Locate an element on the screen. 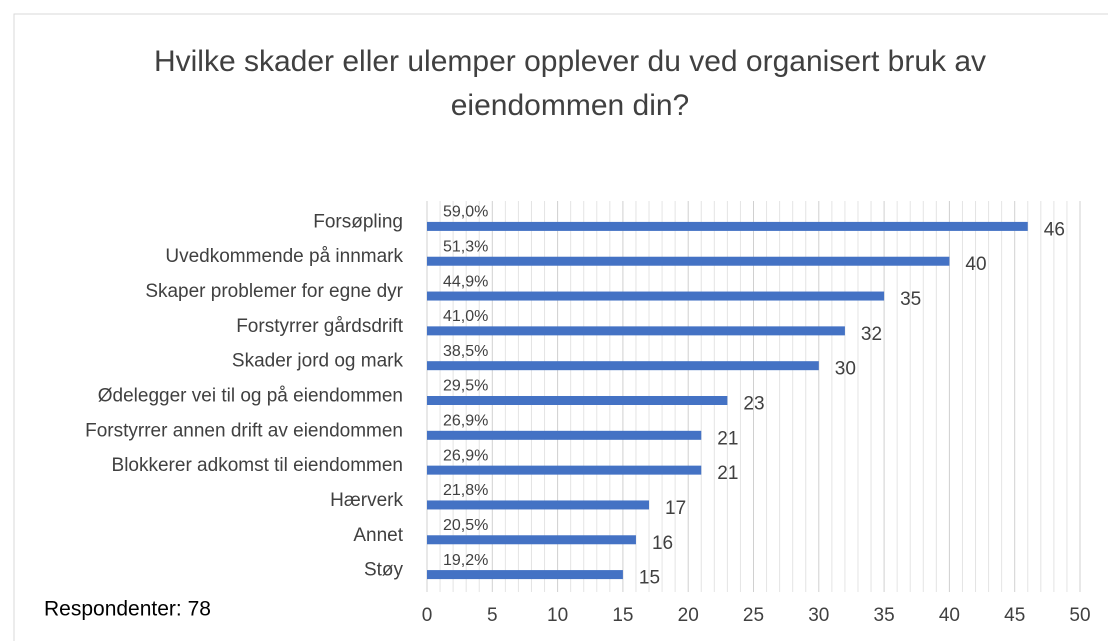 The height and width of the screenshot is (641, 1108). x-tick-label: 25 is located at coordinates (753, 615).